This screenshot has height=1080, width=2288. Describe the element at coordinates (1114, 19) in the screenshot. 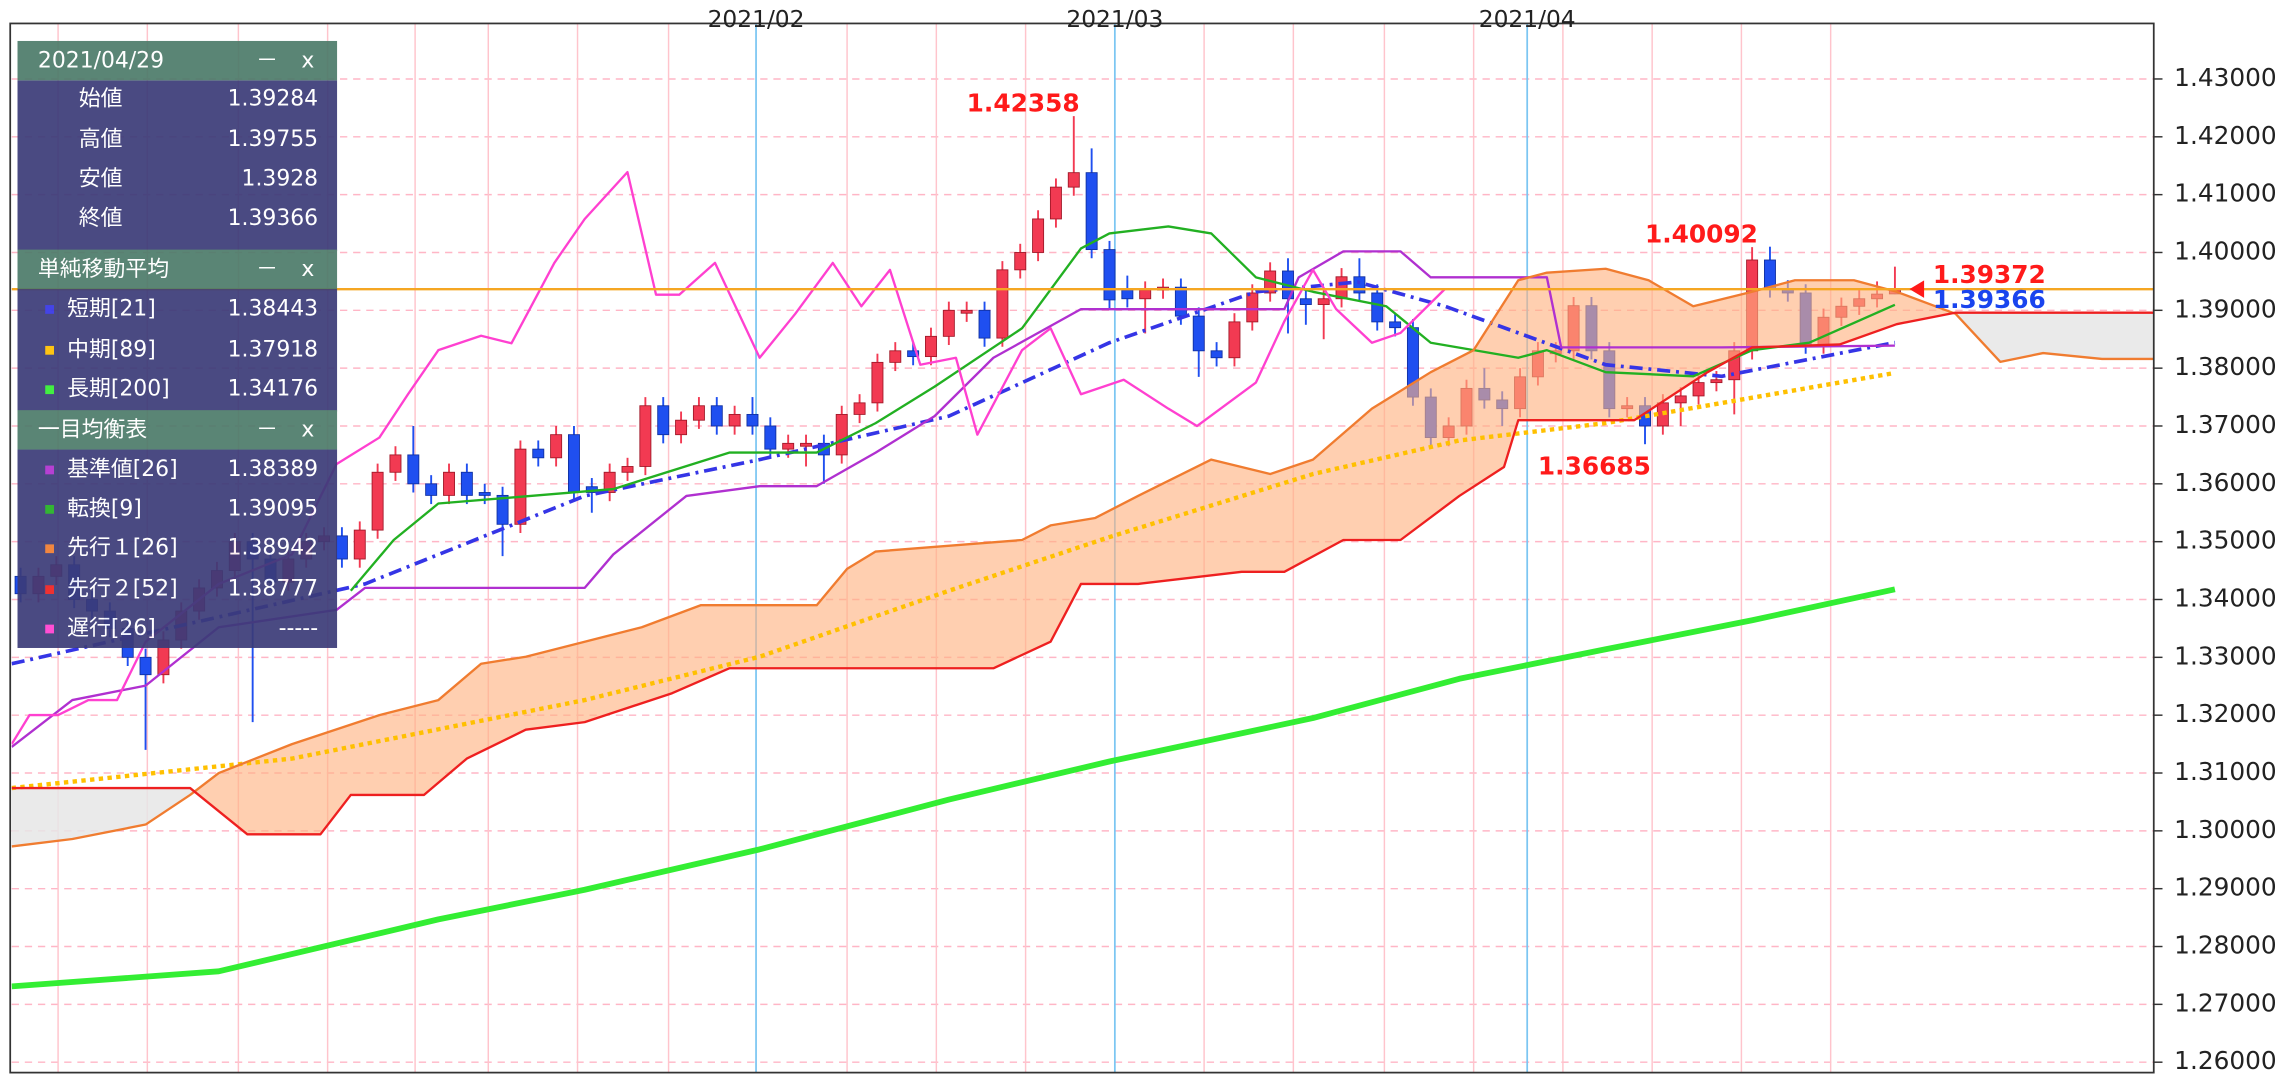

I see `x-tick-label: 2021/03` at that location.